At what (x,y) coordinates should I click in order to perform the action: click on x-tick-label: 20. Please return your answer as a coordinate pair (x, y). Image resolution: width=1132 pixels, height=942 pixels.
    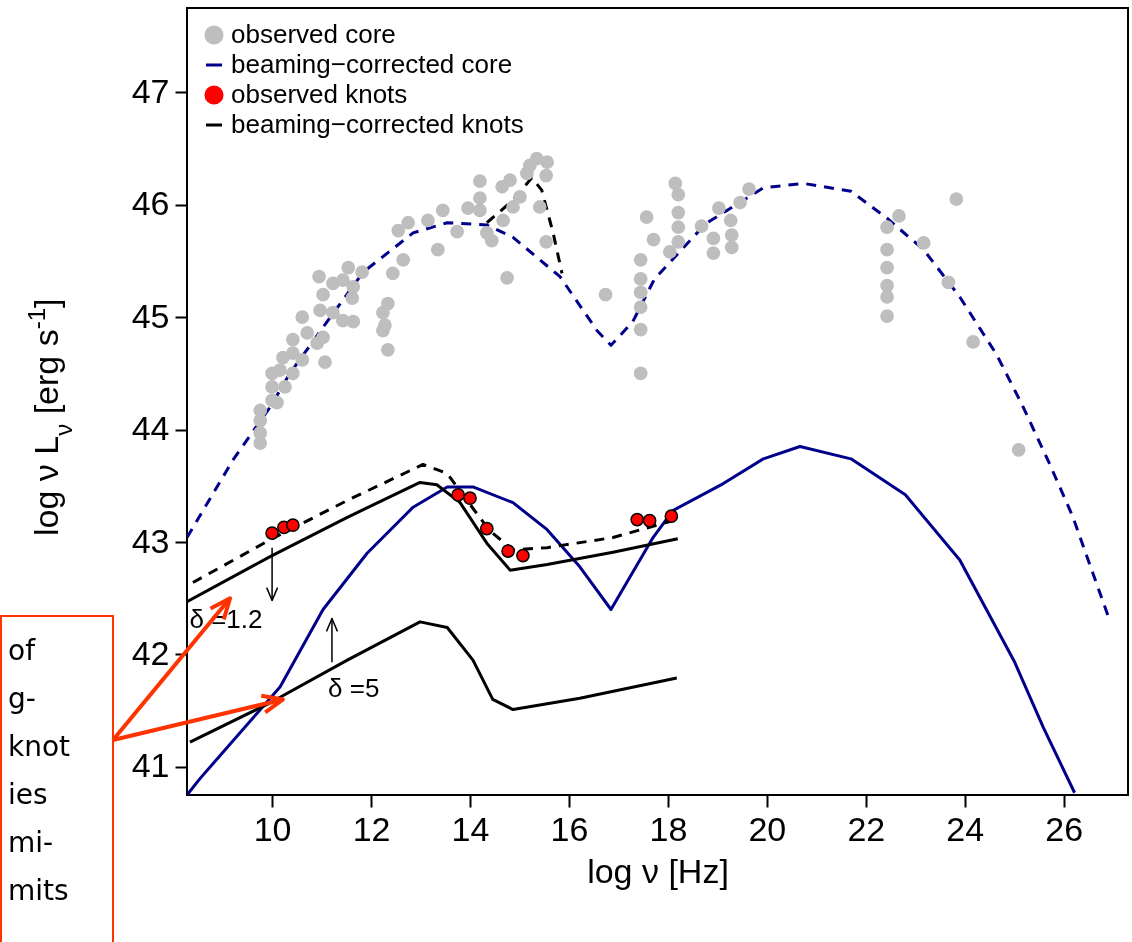
    Looking at the image, I should click on (767, 828).